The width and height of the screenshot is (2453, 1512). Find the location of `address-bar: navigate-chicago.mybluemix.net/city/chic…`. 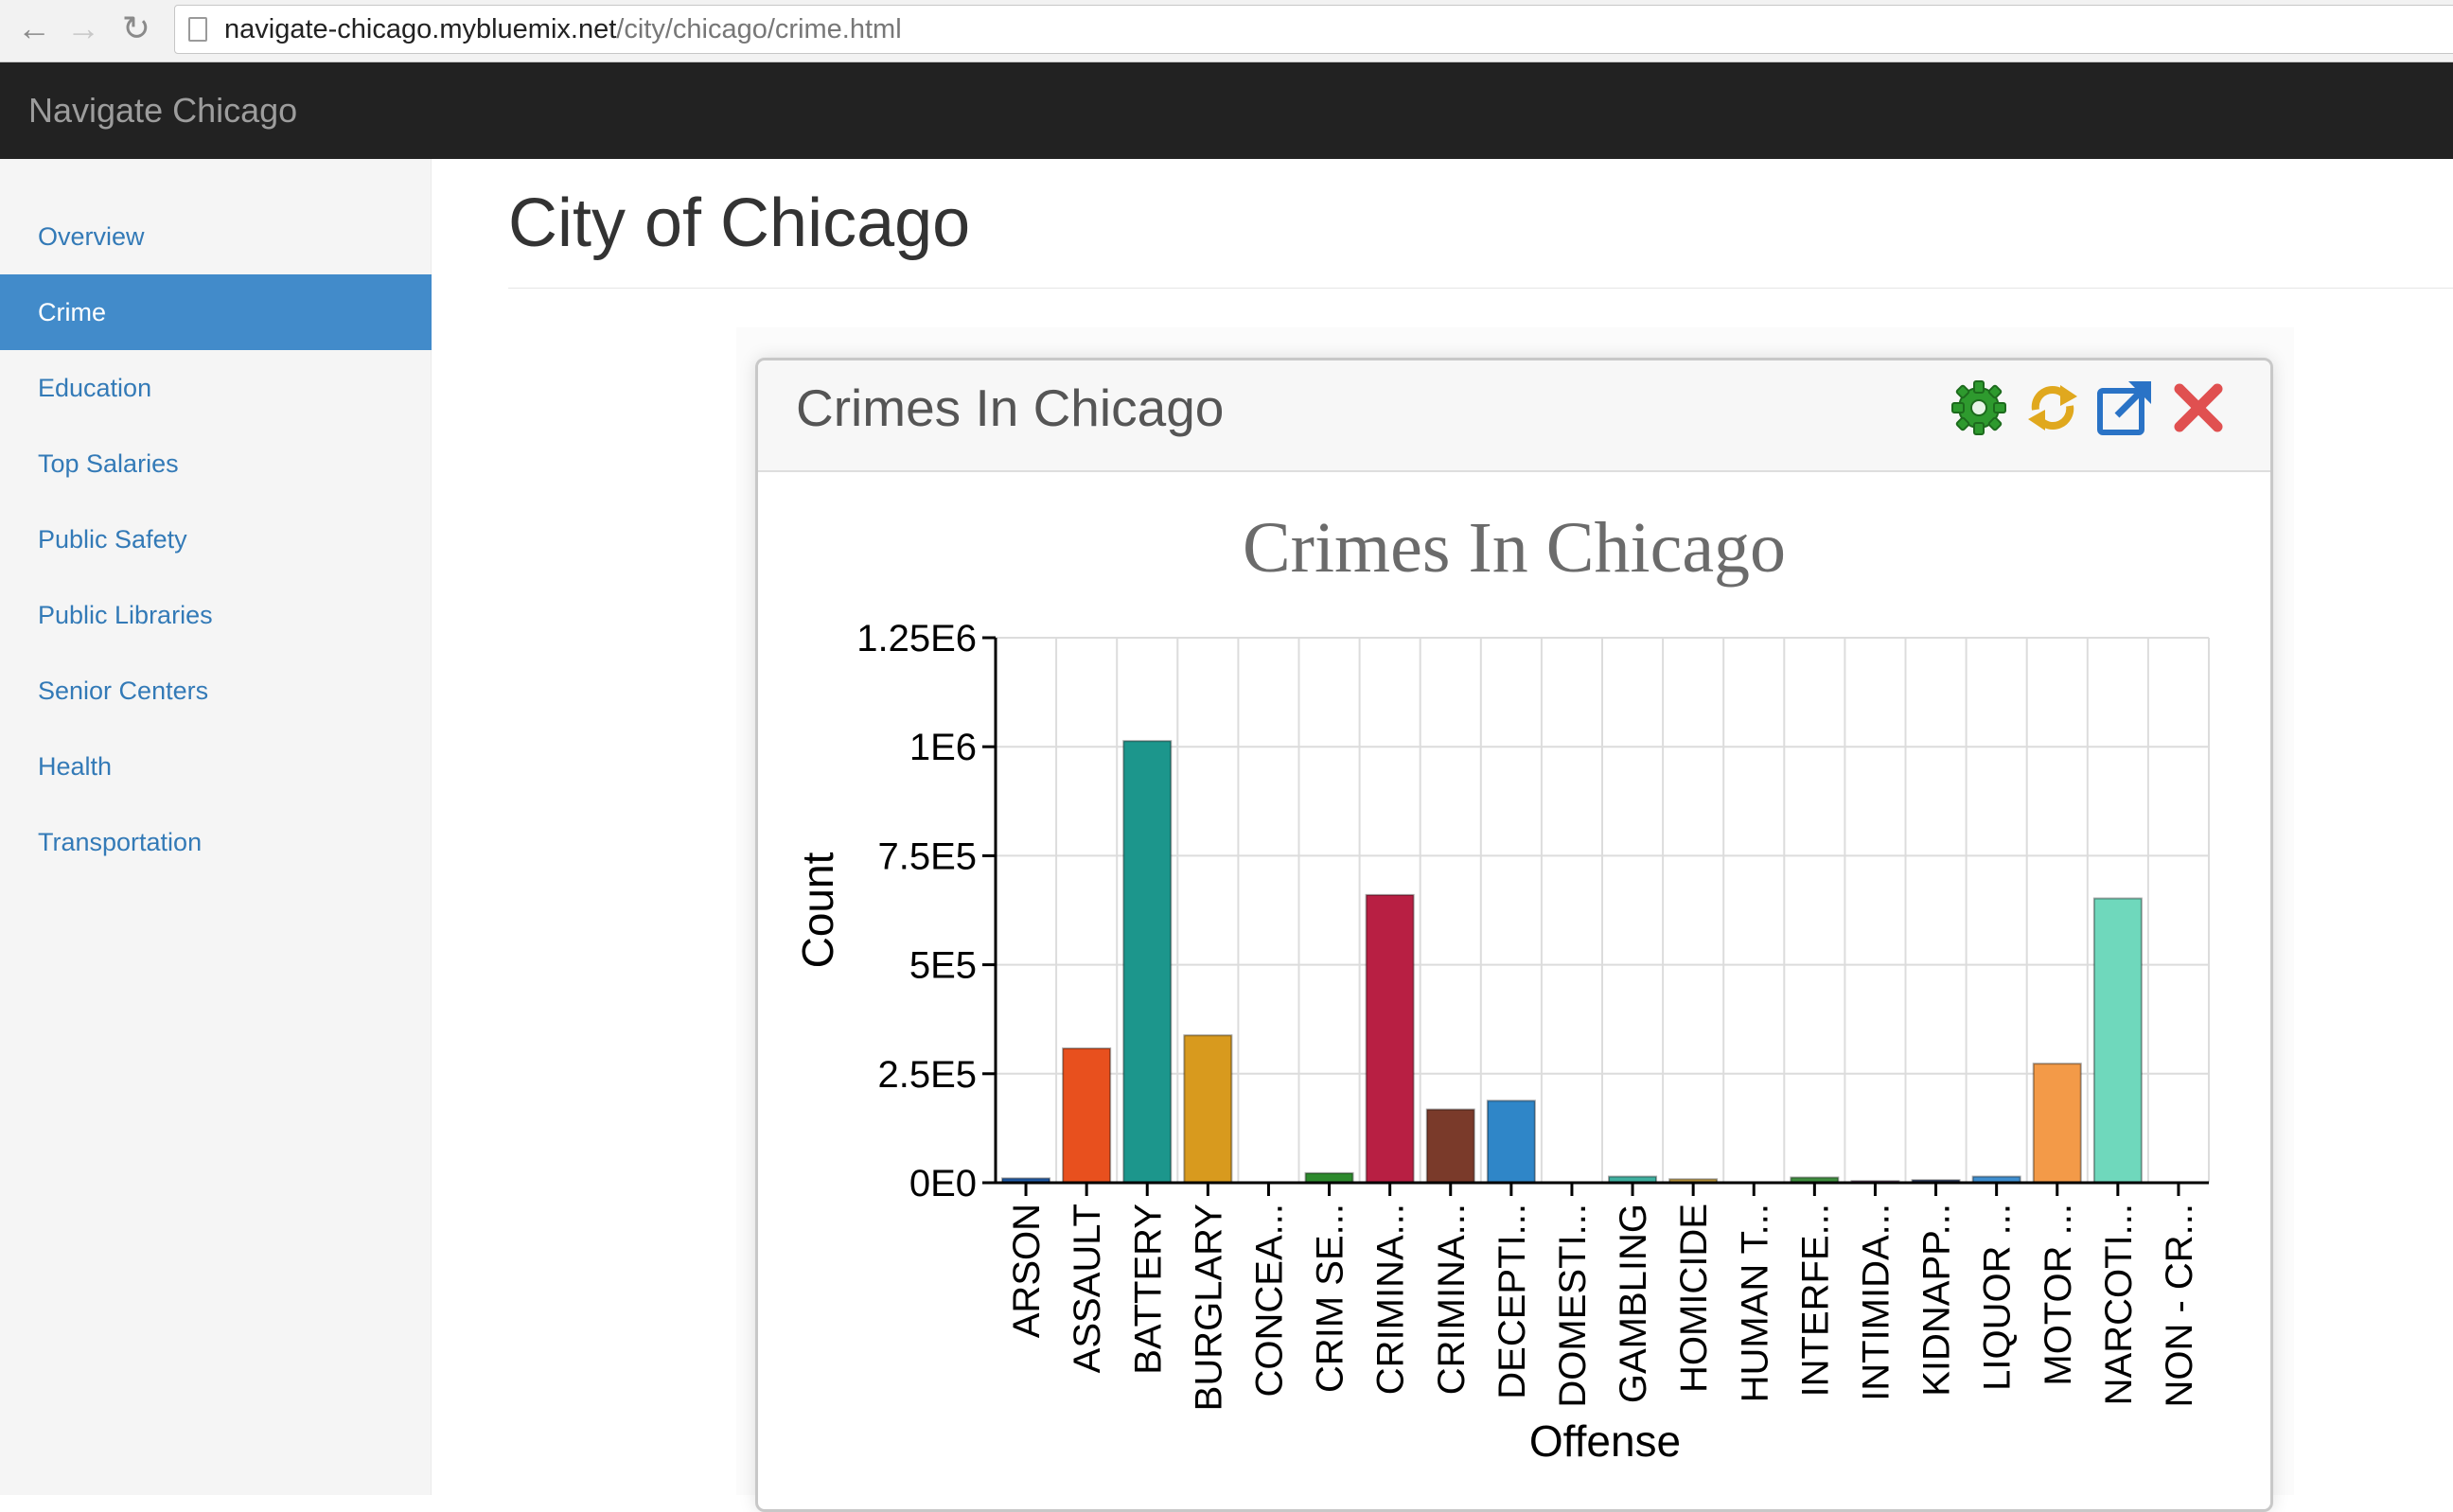

address-bar: navigate-chicago.mybluemix.net/city/chic… is located at coordinates (1314, 30).